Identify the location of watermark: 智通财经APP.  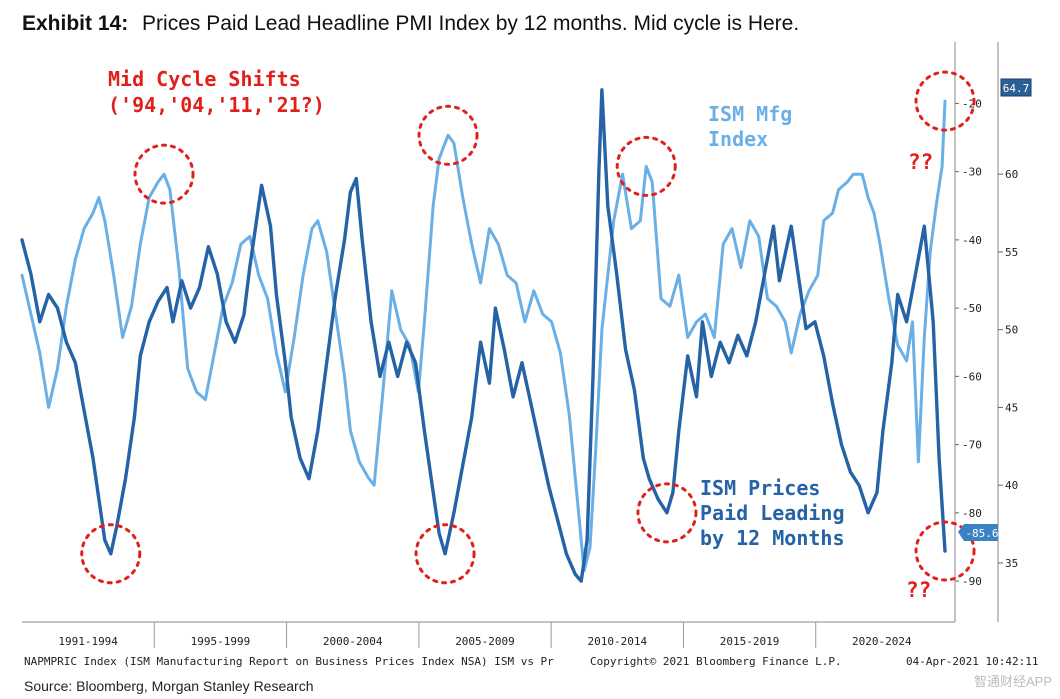
(1013, 681).